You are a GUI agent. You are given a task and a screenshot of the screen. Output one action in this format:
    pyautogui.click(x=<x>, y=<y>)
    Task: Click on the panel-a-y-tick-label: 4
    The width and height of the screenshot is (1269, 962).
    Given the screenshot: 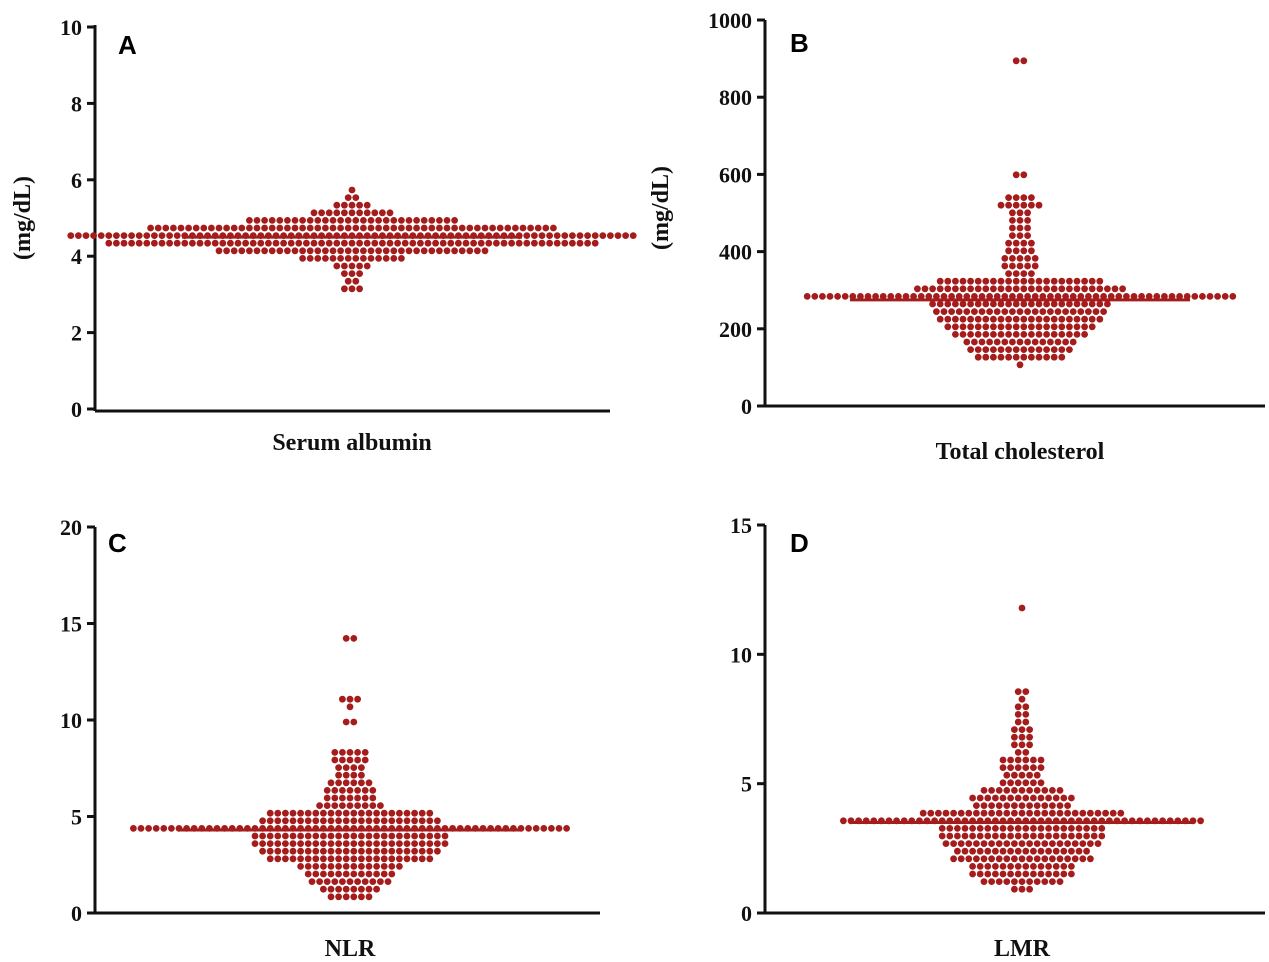 What is the action you would take?
    pyautogui.click(x=76, y=256)
    